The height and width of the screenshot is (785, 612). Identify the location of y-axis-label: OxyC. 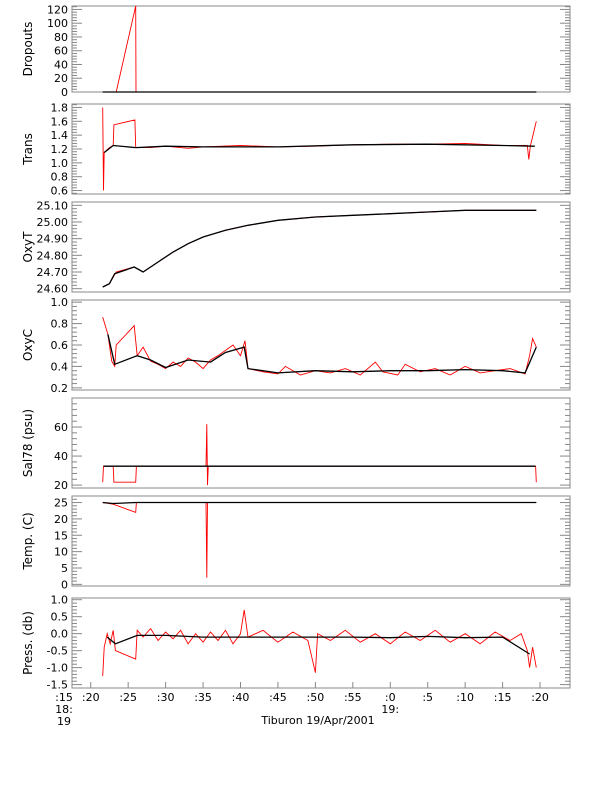
(28, 345).